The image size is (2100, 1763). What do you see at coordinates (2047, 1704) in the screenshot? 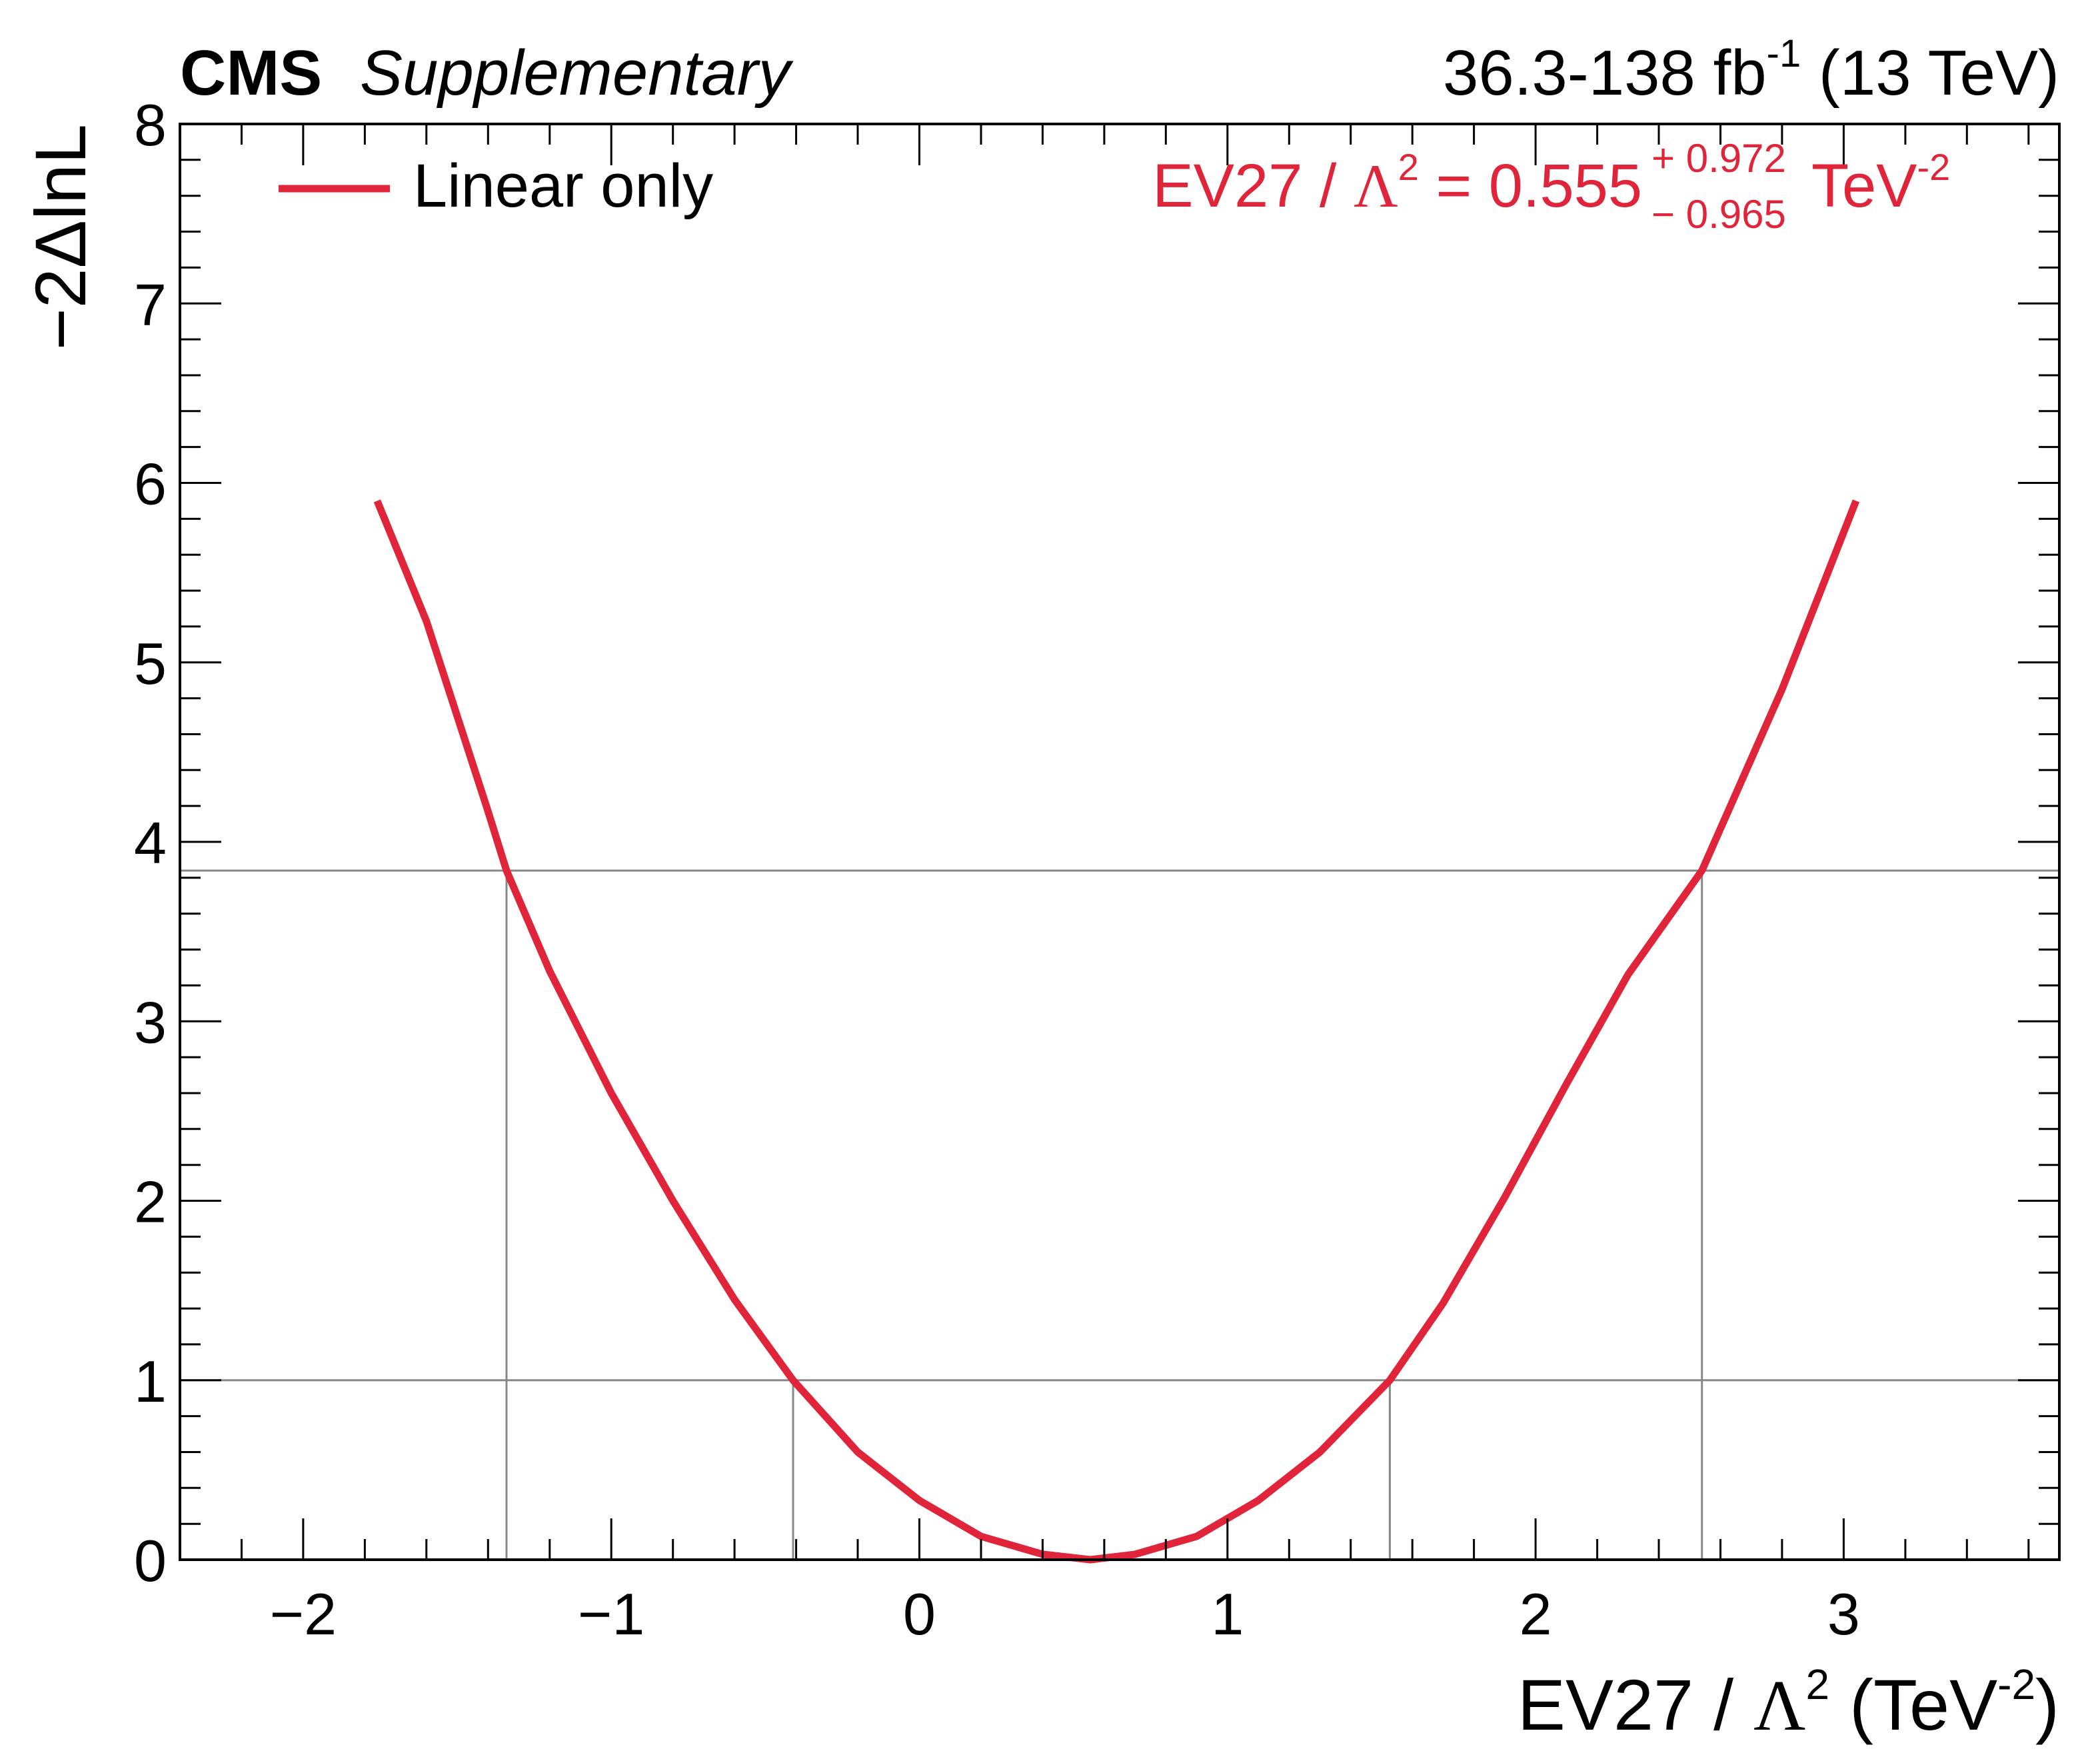
I see `x-axis-unit-close: )` at bounding box center [2047, 1704].